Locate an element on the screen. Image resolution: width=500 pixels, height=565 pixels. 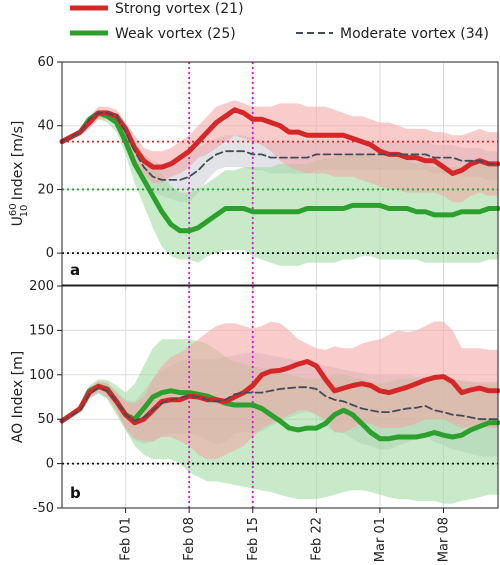
panel-b-ylabel: AO Index [m] is located at coordinates (18, 397).